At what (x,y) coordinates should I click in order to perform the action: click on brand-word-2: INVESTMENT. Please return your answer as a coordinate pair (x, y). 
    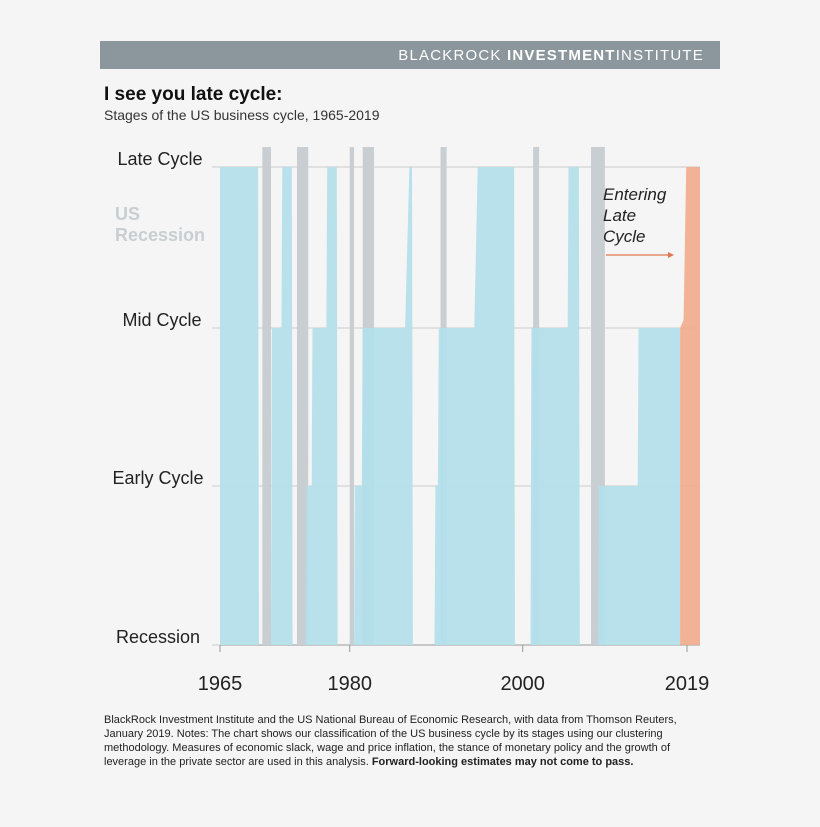
    Looking at the image, I should click on (561, 55).